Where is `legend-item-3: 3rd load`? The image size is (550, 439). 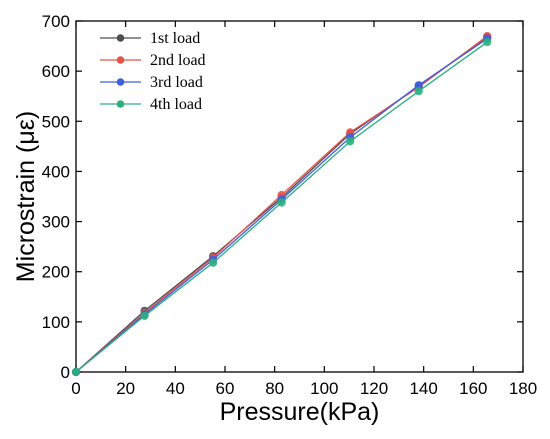
legend-item-3: 3rd load is located at coordinates (151, 82).